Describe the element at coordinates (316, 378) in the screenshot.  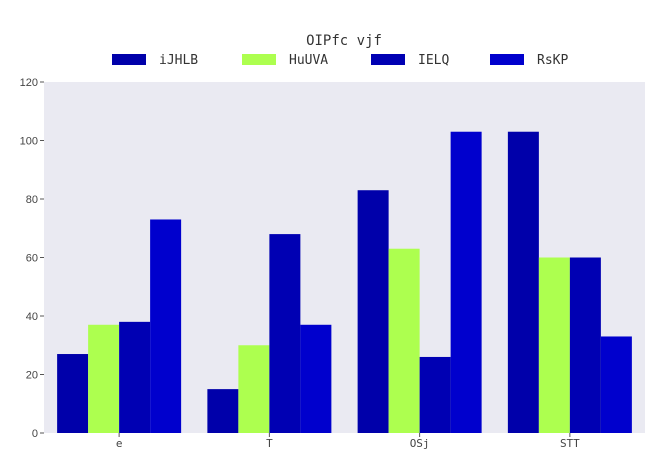
I see `bar-RsKP-T` at that location.